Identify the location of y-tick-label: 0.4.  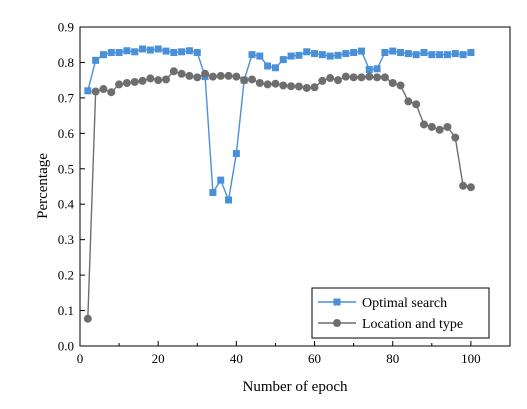
(66, 204).